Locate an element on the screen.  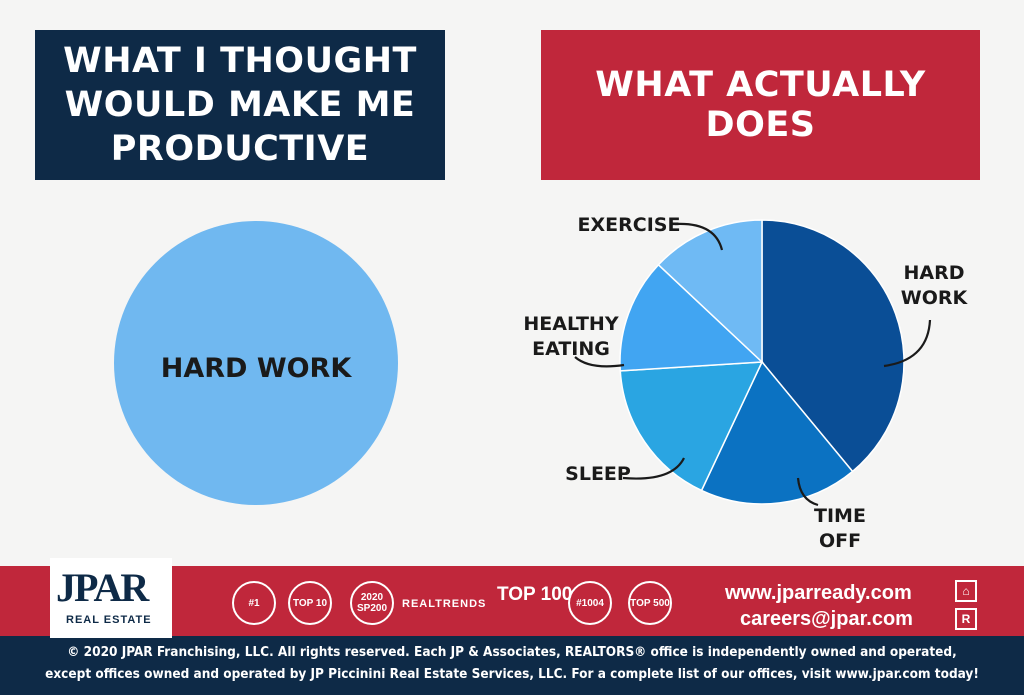
pie-slice-hard-work-left is located at coordinates (256, 363).